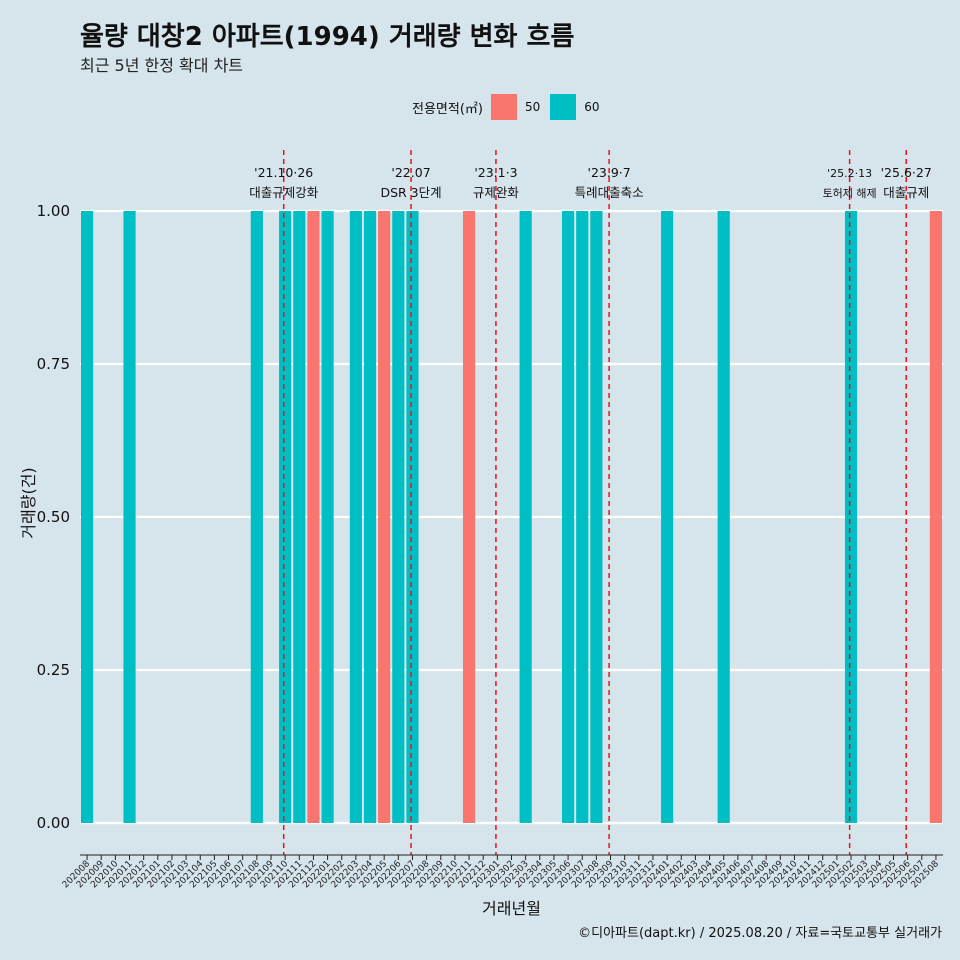 The image size is (960, 960). I want to click on event-label: 규제완화, so click(496, 192).